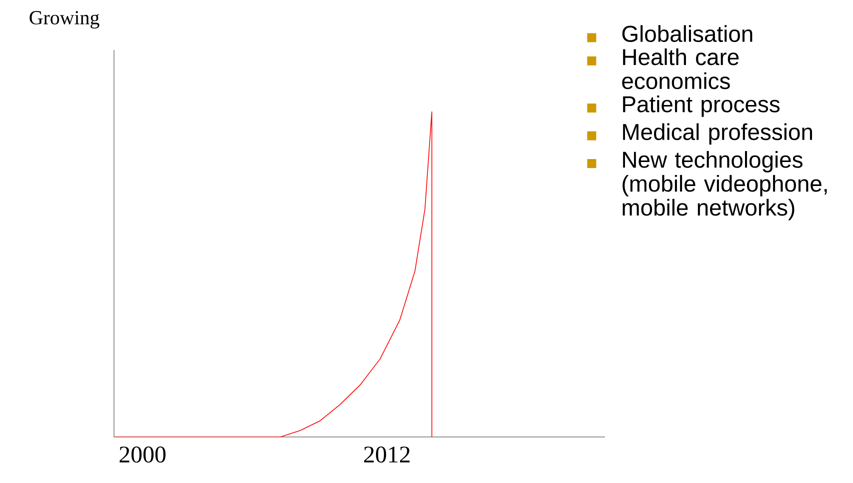 The width and height of the screenshot is (853, 483). Describe the element at coordinates (680, 69) in the screenshot. I see `text: Health care economics` at that location.